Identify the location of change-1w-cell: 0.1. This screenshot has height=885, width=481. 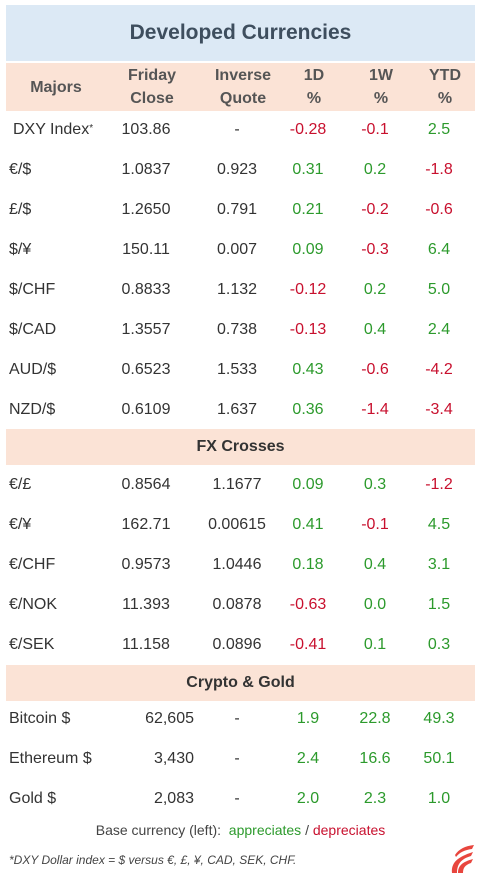
(375, 645).